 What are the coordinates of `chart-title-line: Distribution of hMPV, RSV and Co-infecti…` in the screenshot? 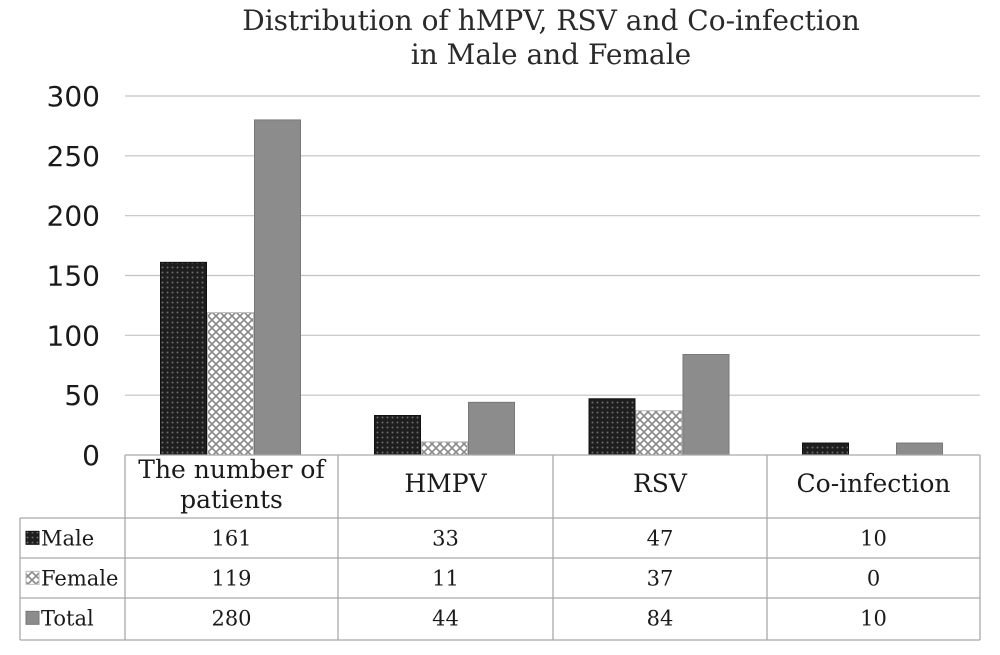 It's located at (551, 20).